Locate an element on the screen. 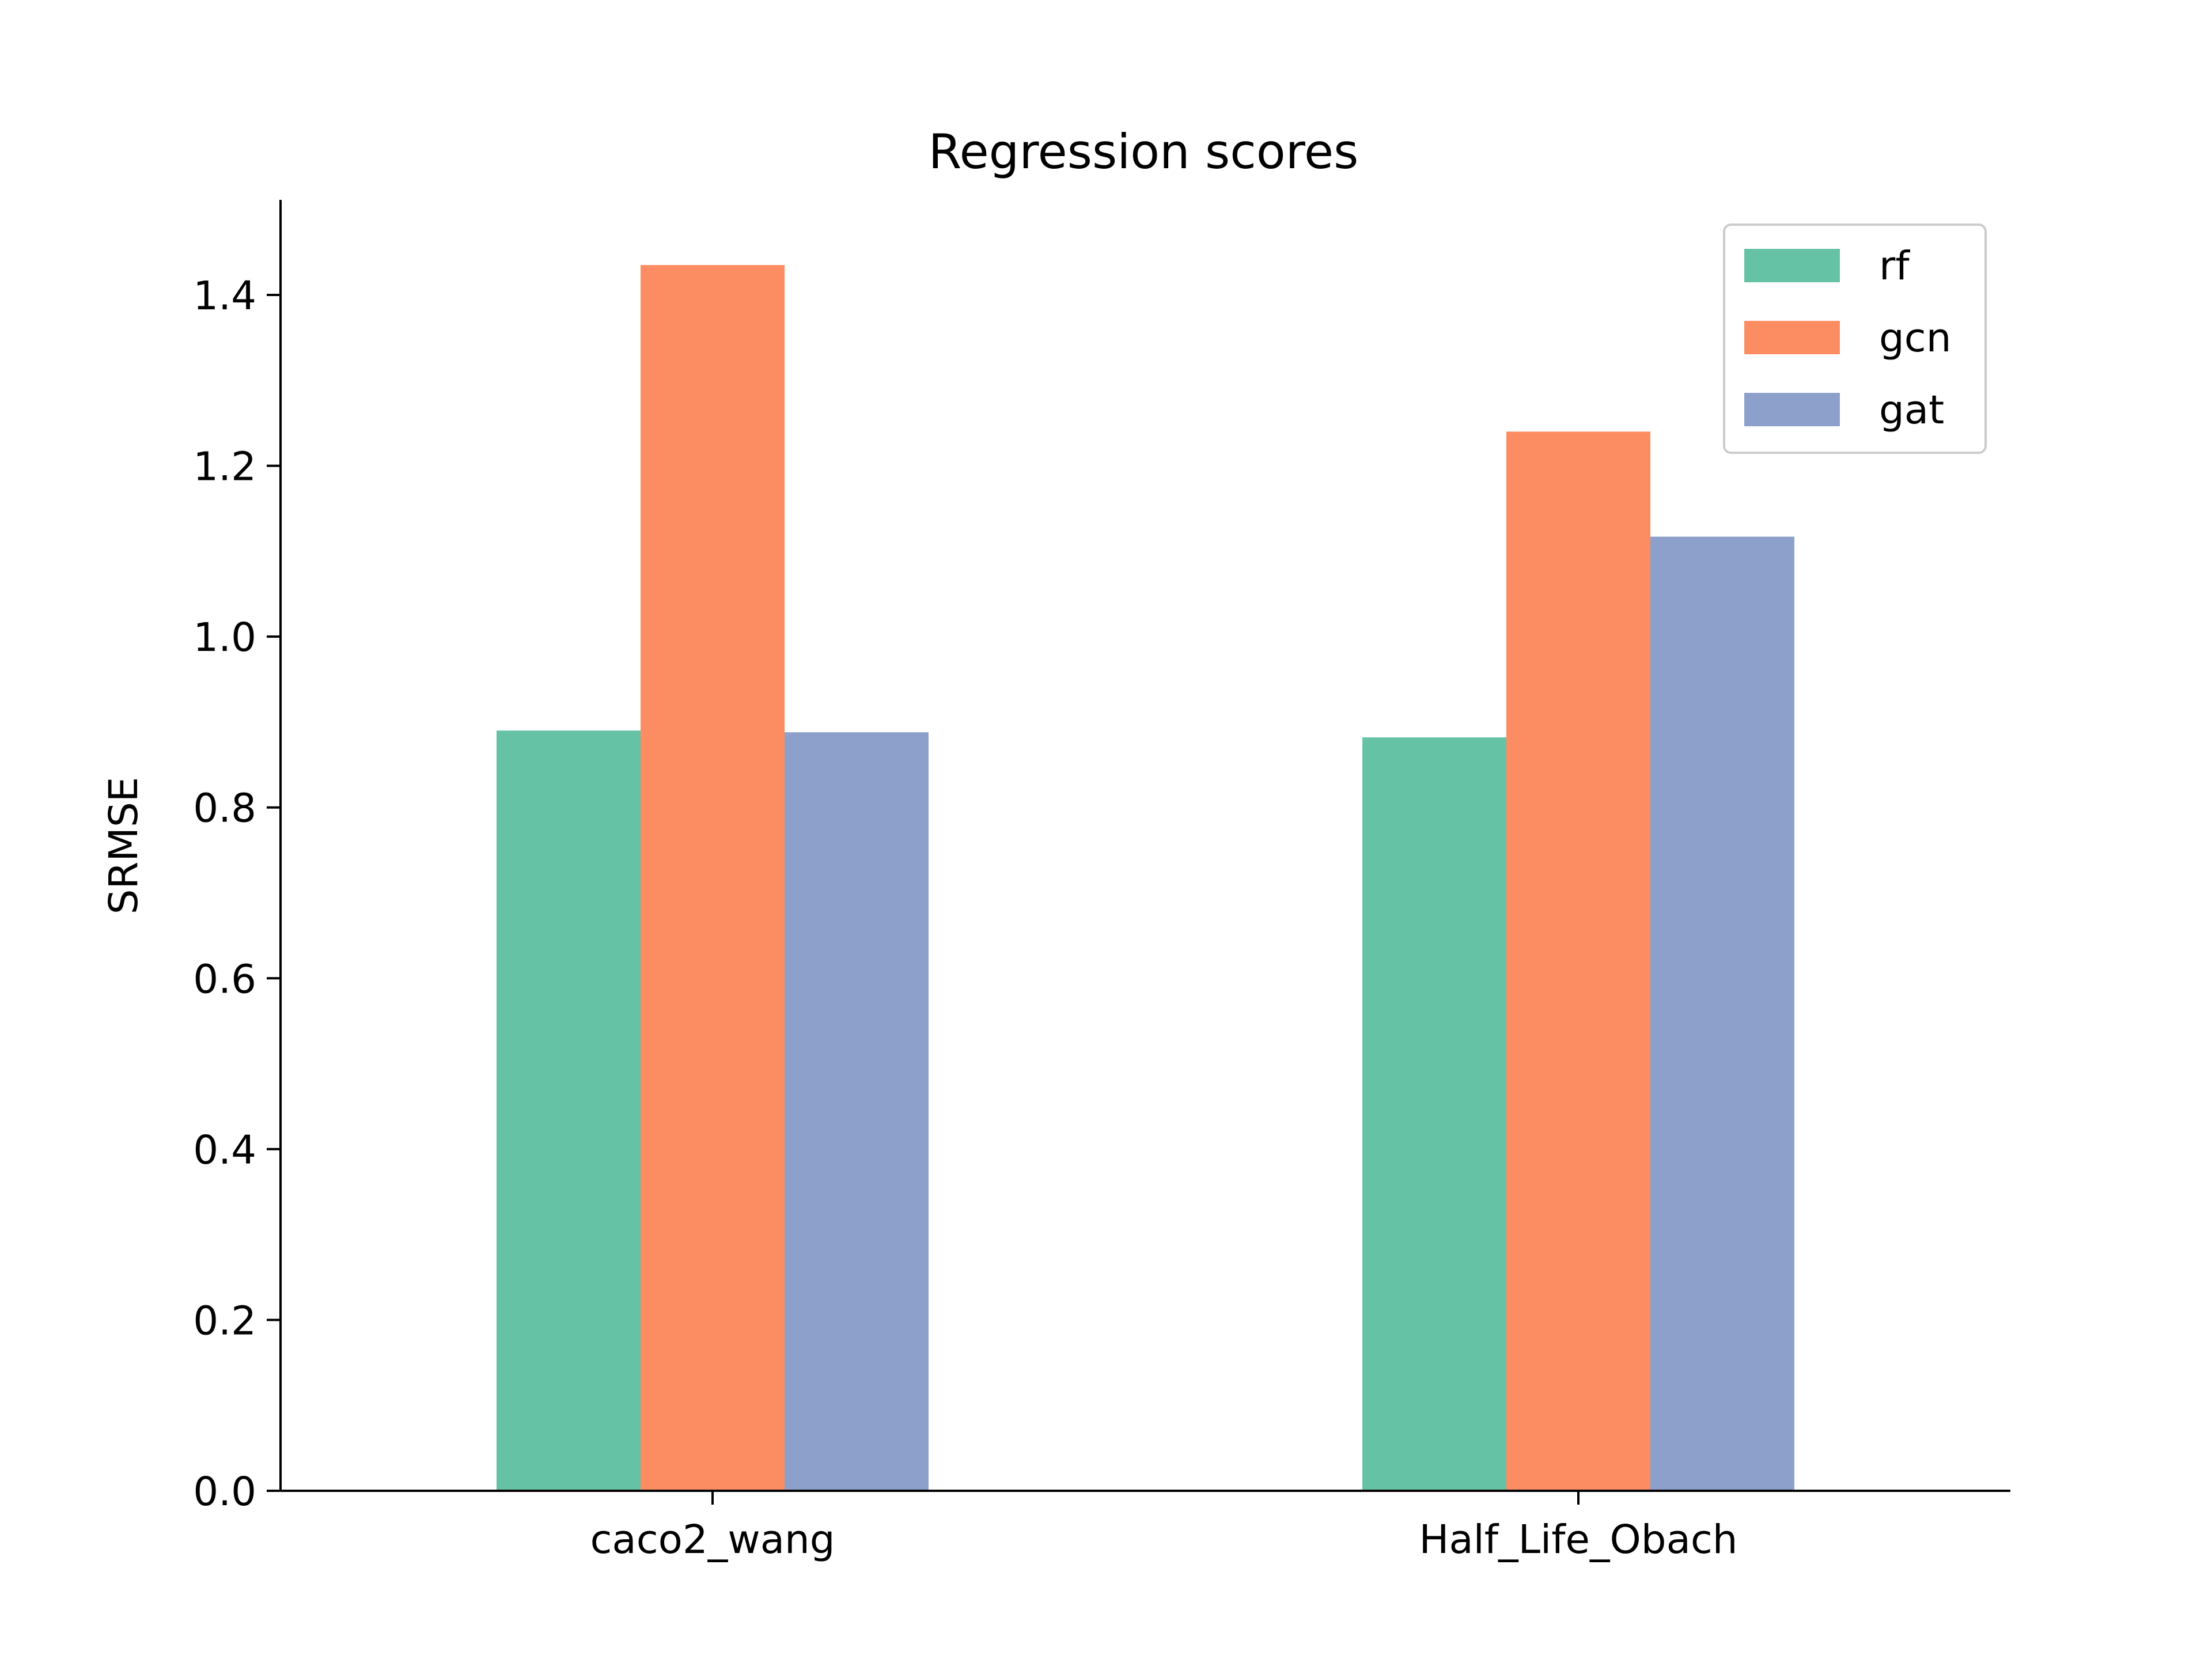  y-tick-label: 0.6 is located at coordinates (224, 979).